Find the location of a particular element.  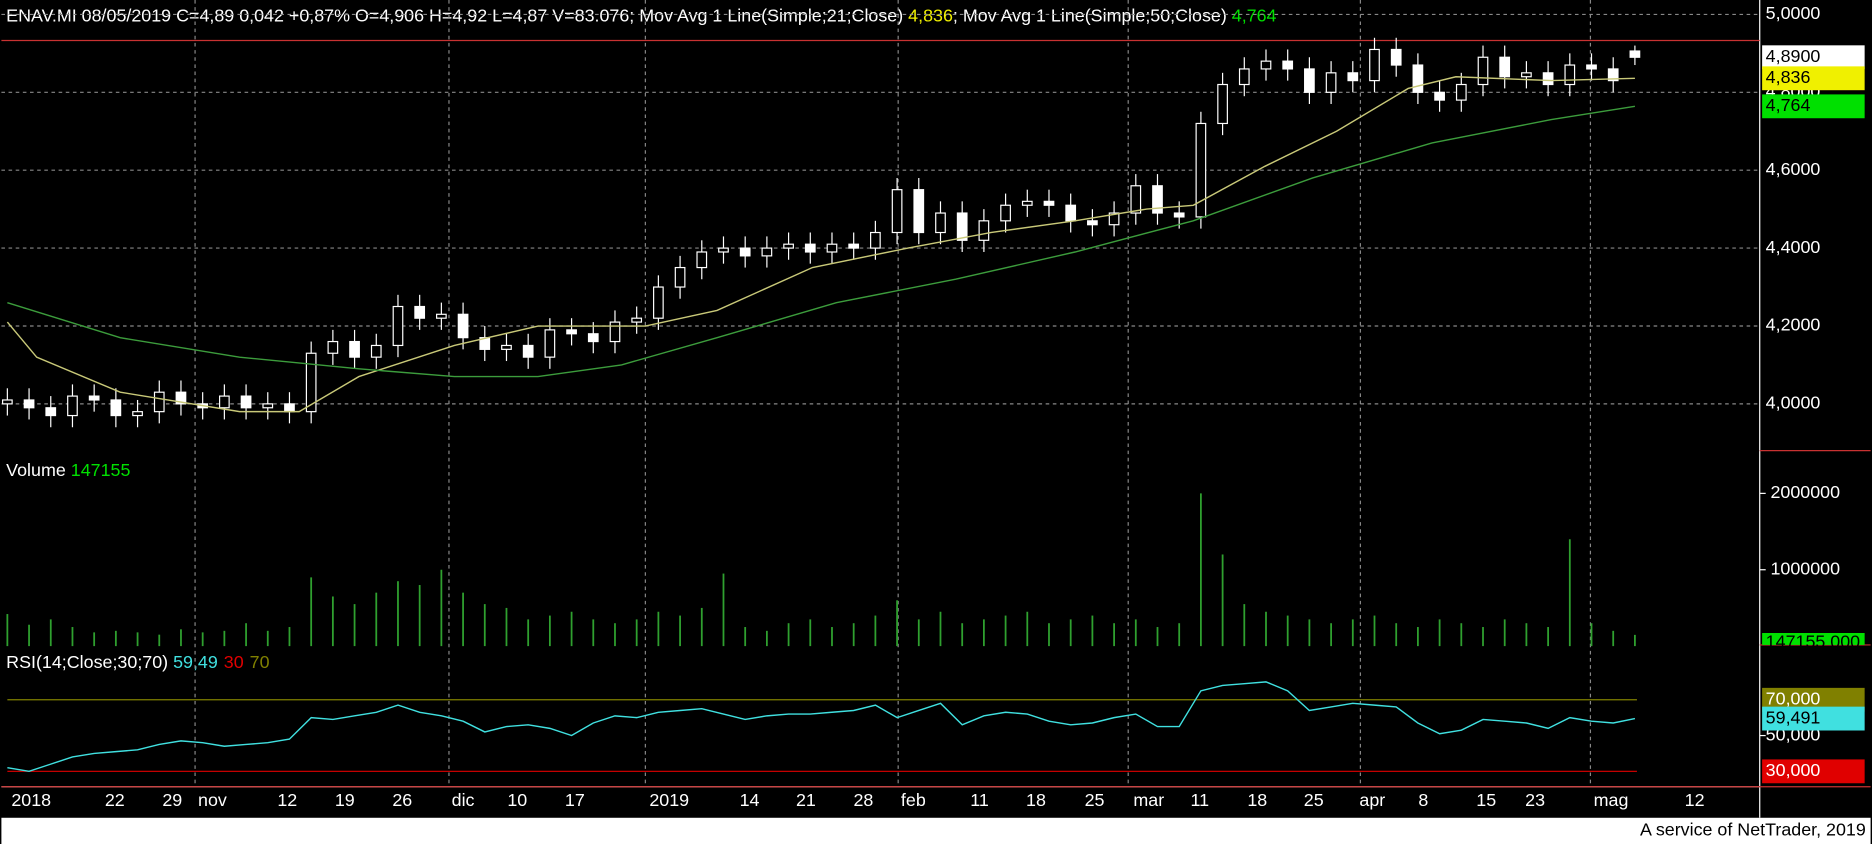

rsi-legend: RSI(14;Close;30;70) is located at coordinates (89, 662).